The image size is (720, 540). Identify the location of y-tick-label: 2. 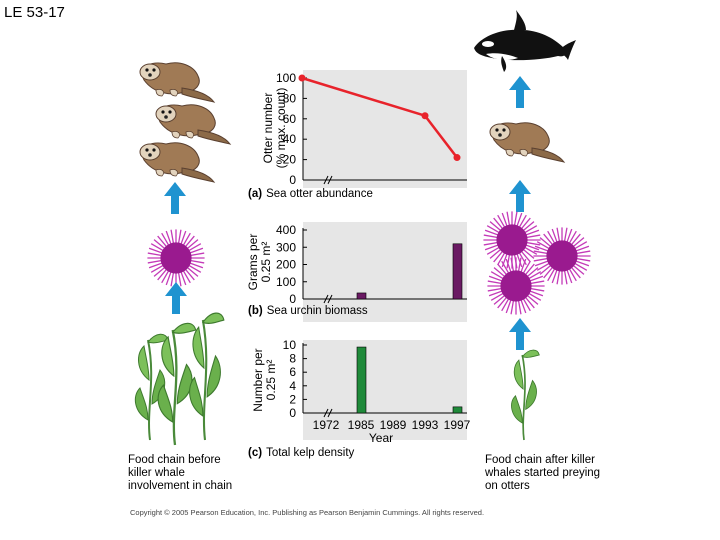
(292, 399).